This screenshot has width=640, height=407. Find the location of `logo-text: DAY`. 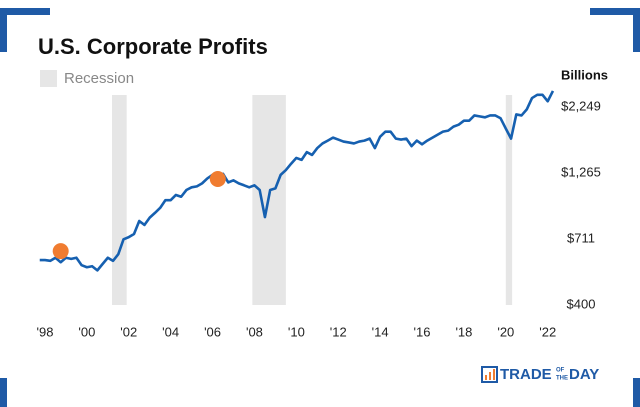

logo-text: DAY is located at coordinates (584, 374).